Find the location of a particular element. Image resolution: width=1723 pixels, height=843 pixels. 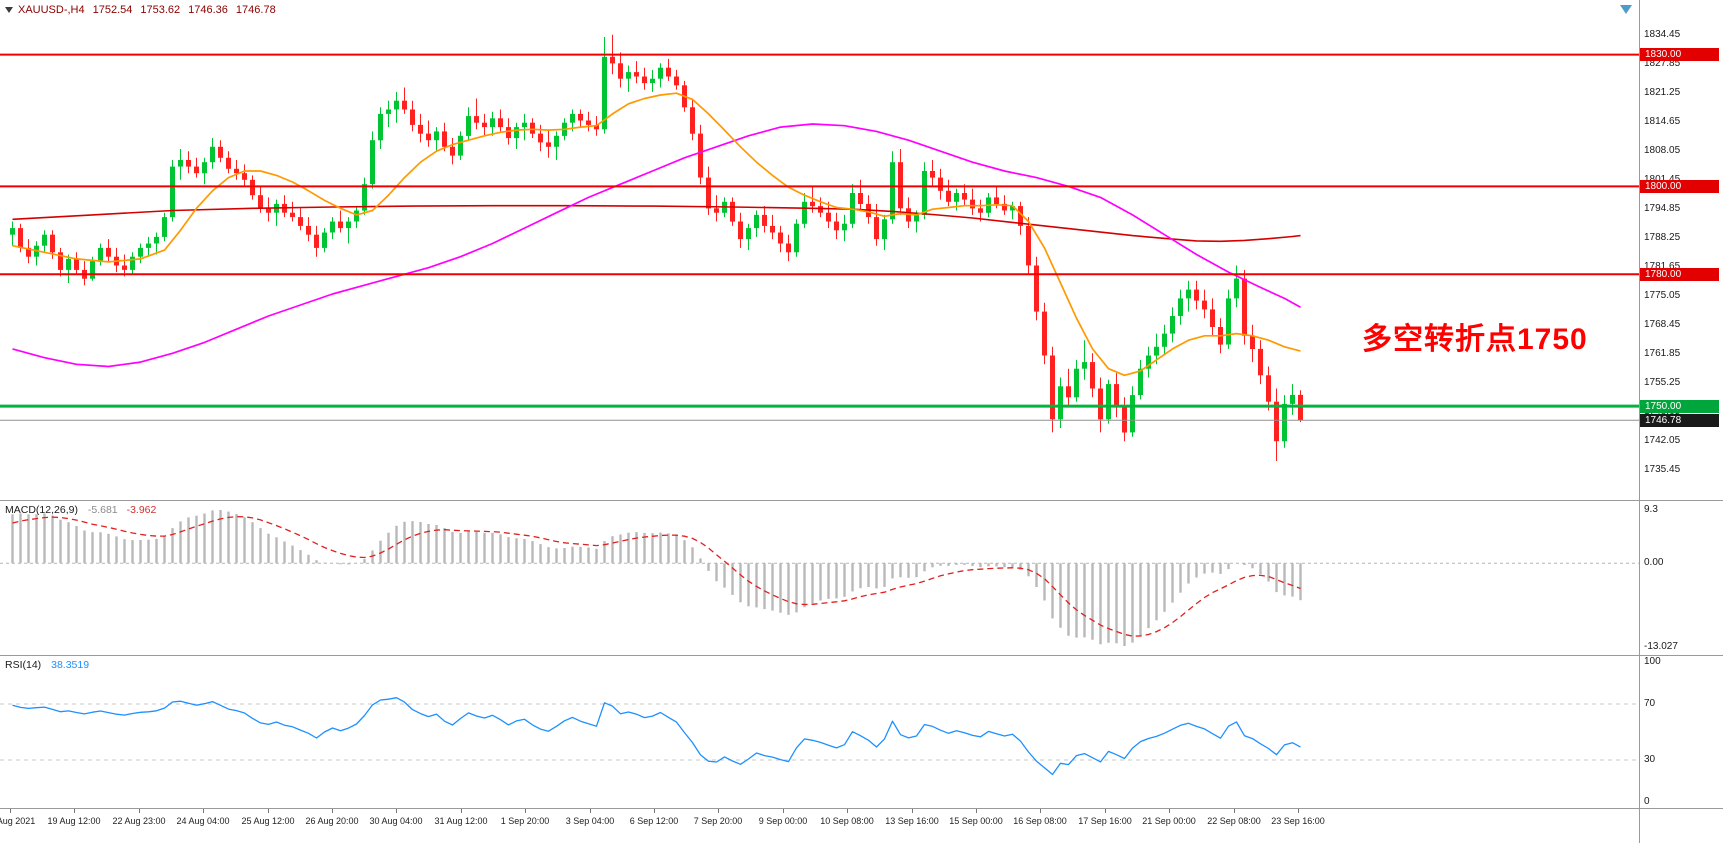

rsi-indicator-label: RSI(14) 38.3519 is located at coordinates (47, 665).